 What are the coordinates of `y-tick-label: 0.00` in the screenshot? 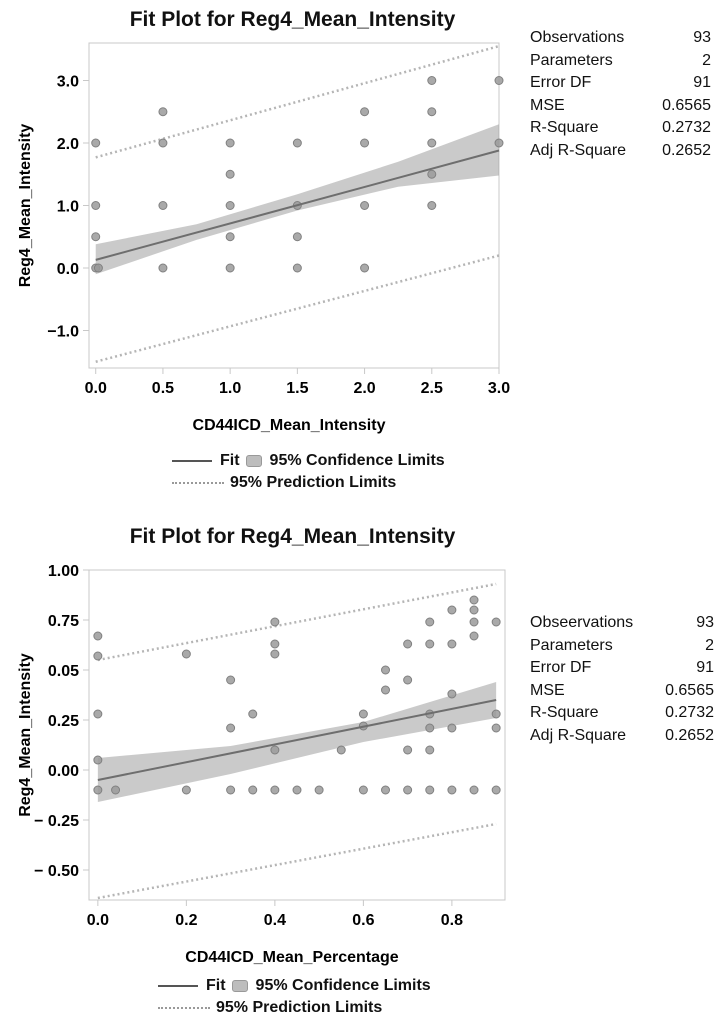 It's located at (63, 771).